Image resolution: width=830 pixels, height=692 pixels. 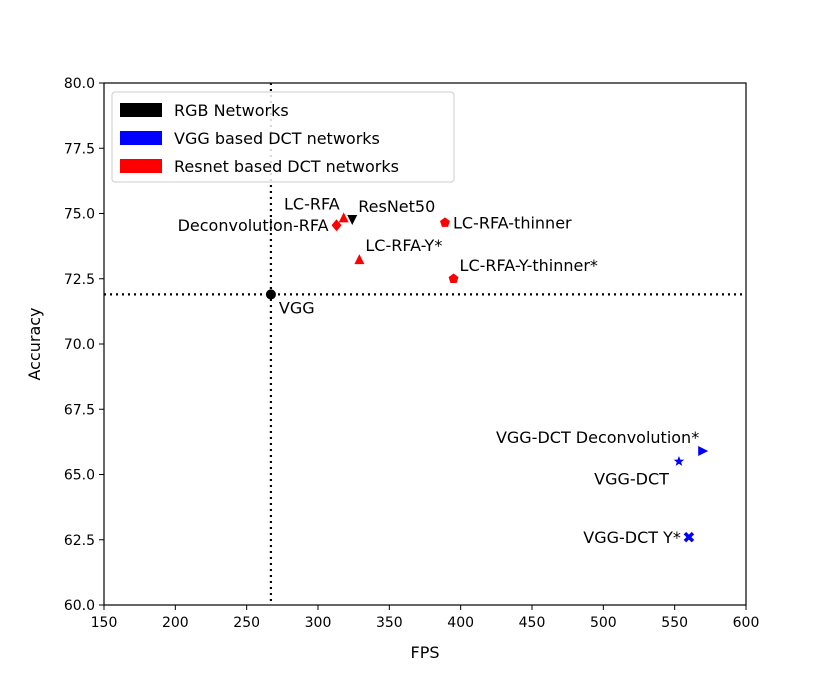 I want to click on data-point-label: LC-RFA-thinner, so click(x=512, y=223).